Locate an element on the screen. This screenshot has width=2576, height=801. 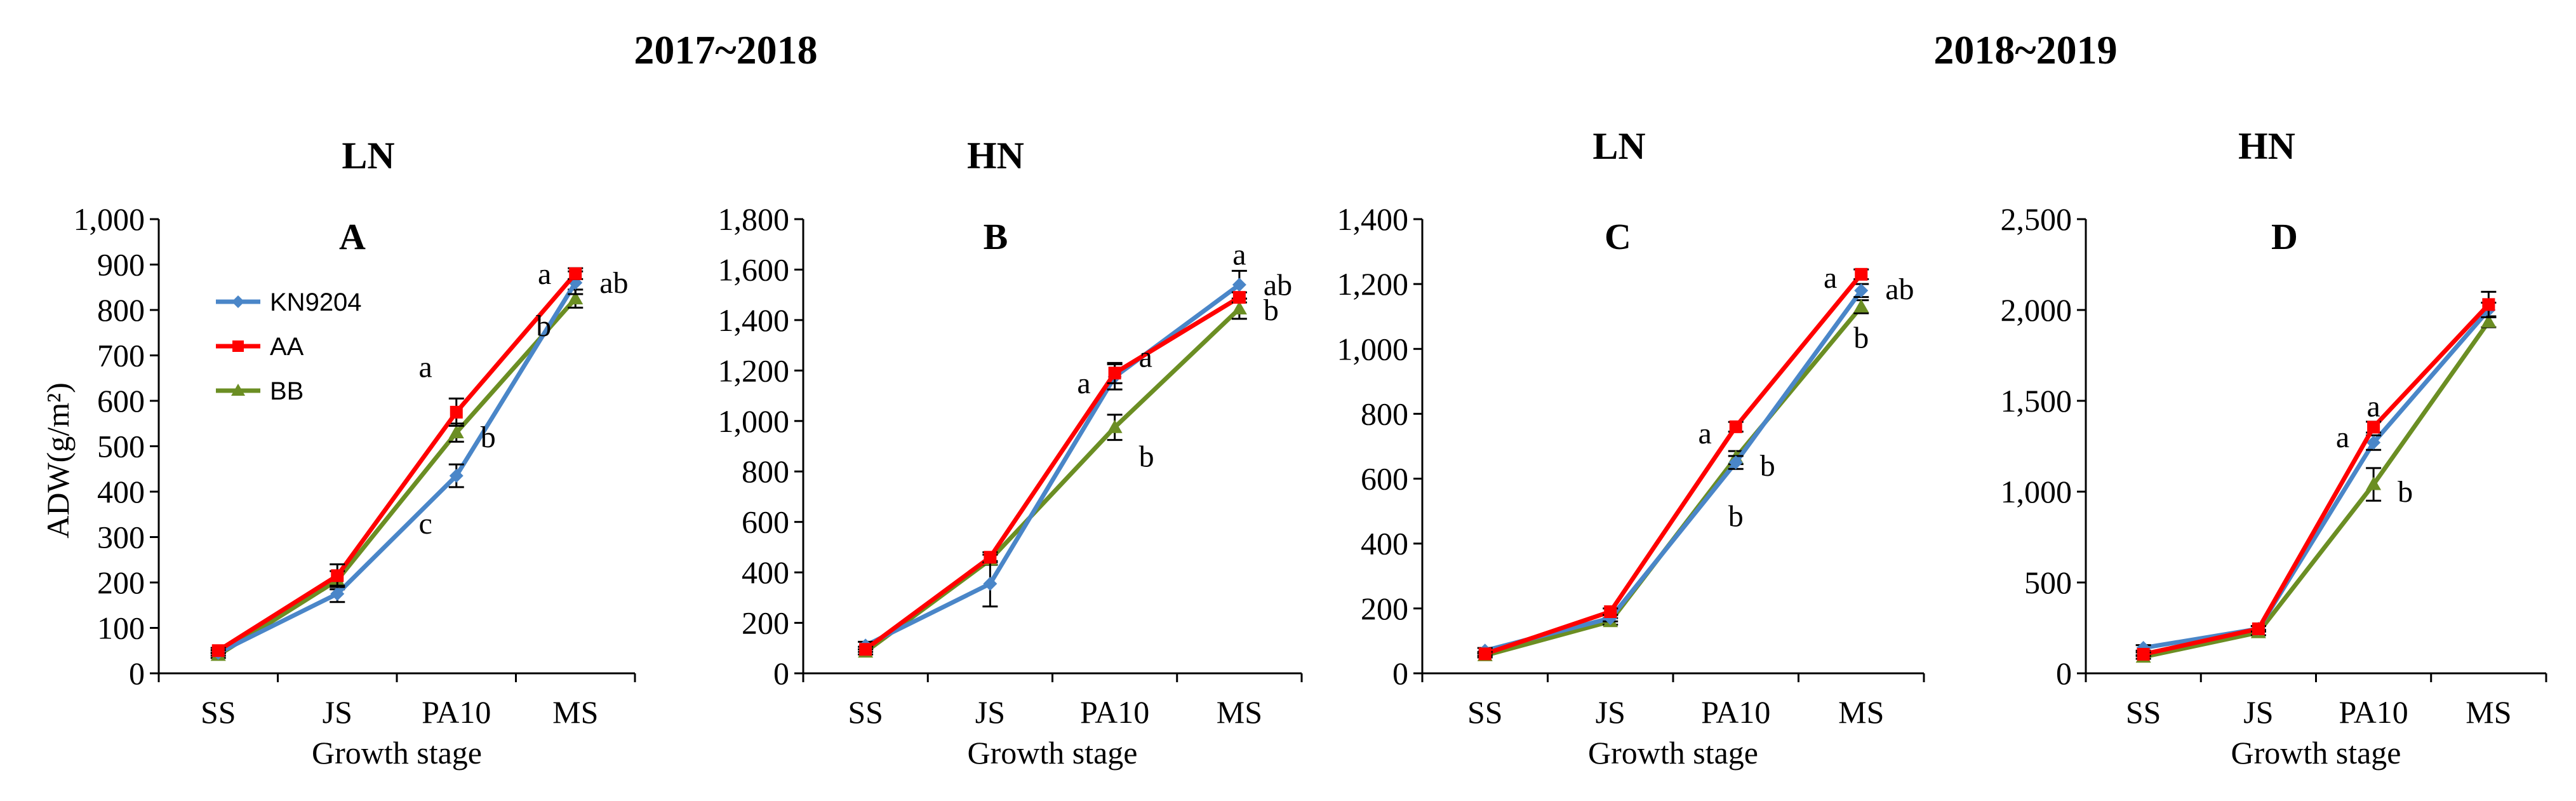
series-aa is located at coordinates (1673, 464).